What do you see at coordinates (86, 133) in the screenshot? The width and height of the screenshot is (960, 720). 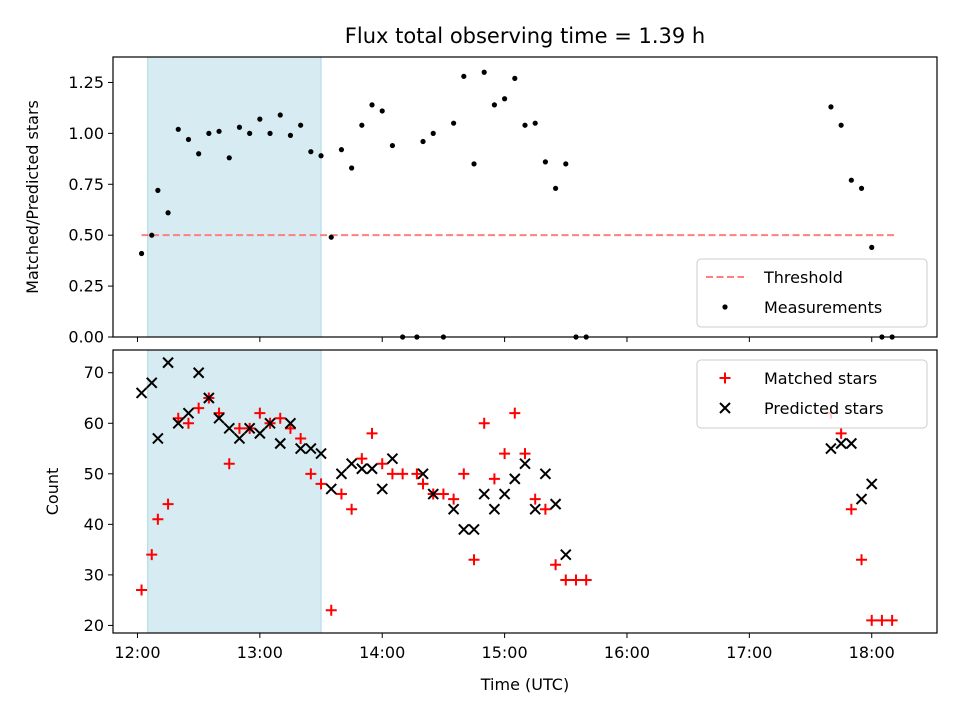 I see `top-y-tick-label: 1.00` at bounding box center [86, 133].